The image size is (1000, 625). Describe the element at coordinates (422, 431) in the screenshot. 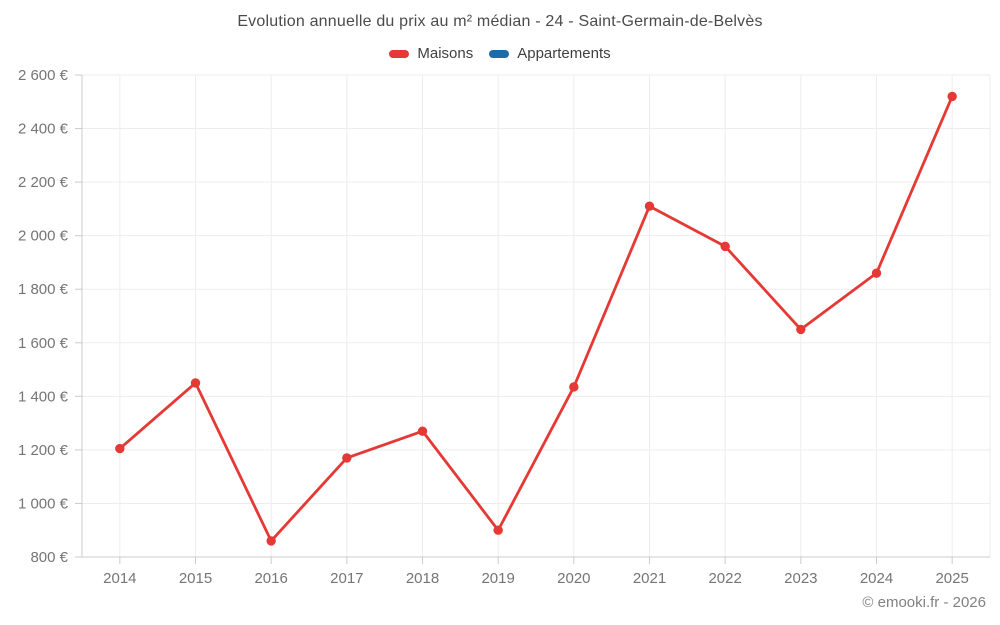

I see `maisons-point-2018` at that location.